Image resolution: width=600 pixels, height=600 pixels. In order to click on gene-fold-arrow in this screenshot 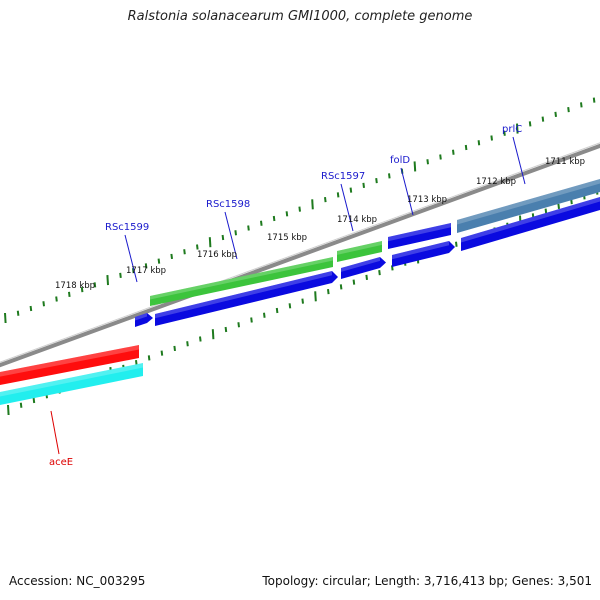, I will do `click(423, 254)`.